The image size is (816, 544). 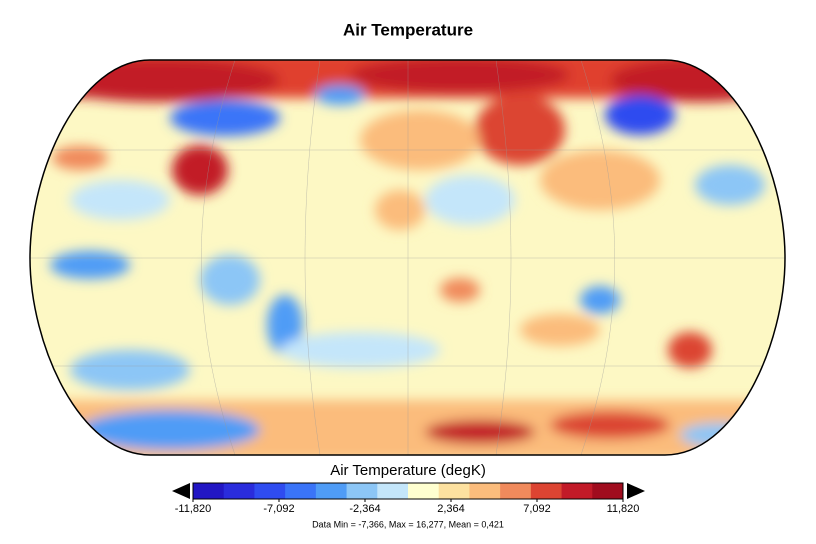 I want to click on colorbar: -11,820 -7,092 -2,364 2,364 7,092 11,820, so click(x=407, y=498).